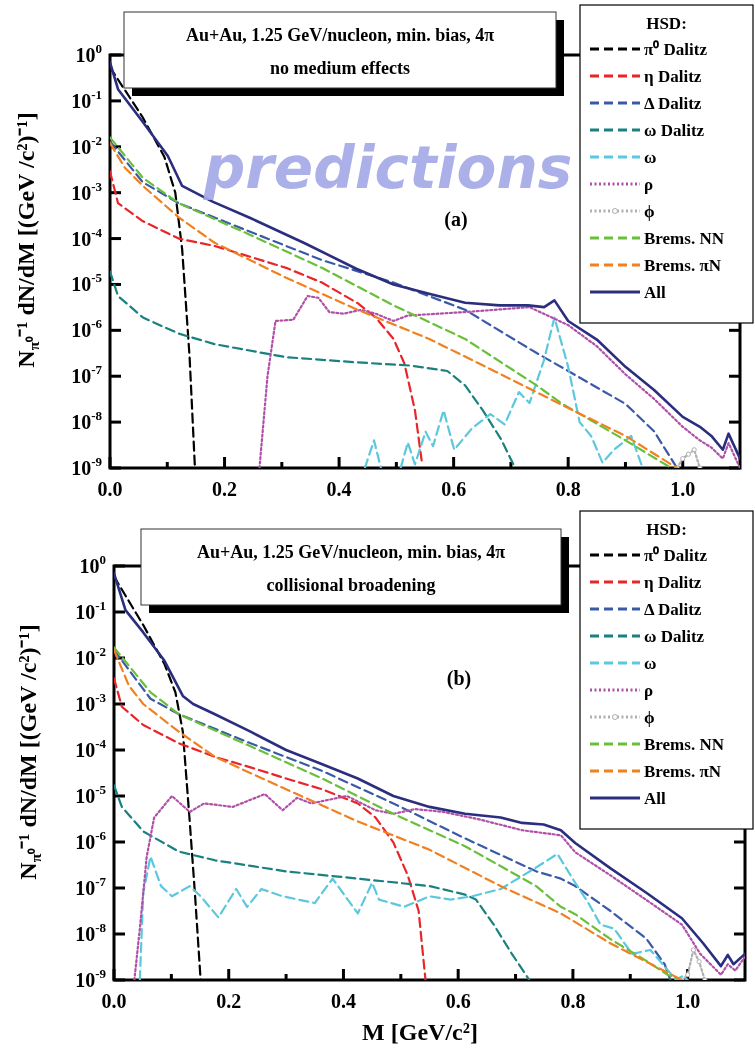 The height and width of the screenshot is (1054, 755). What do you see at coordinates (420, 1032) in the screenshot?
I see `x-axis-title: M [GeV/c²]` at bounding box center [420, 1032].